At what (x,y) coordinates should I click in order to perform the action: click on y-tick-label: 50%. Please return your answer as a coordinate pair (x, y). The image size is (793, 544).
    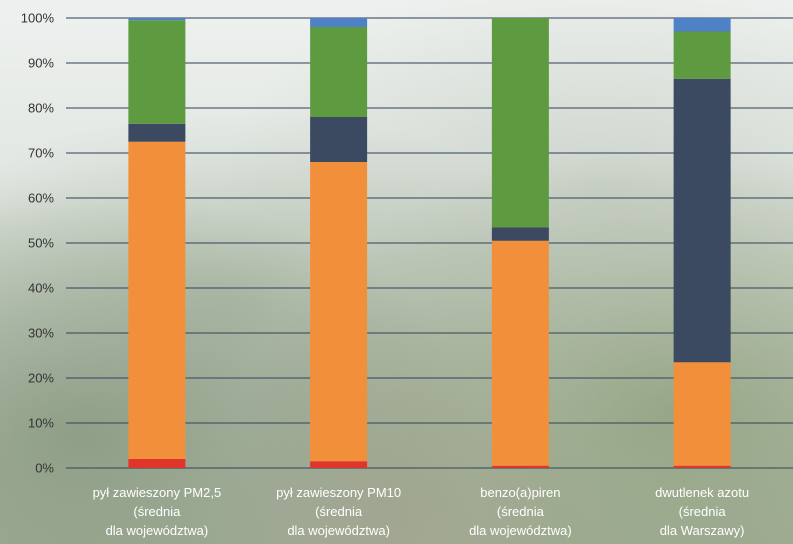
    Looking at the image, I should click on (41, 243).